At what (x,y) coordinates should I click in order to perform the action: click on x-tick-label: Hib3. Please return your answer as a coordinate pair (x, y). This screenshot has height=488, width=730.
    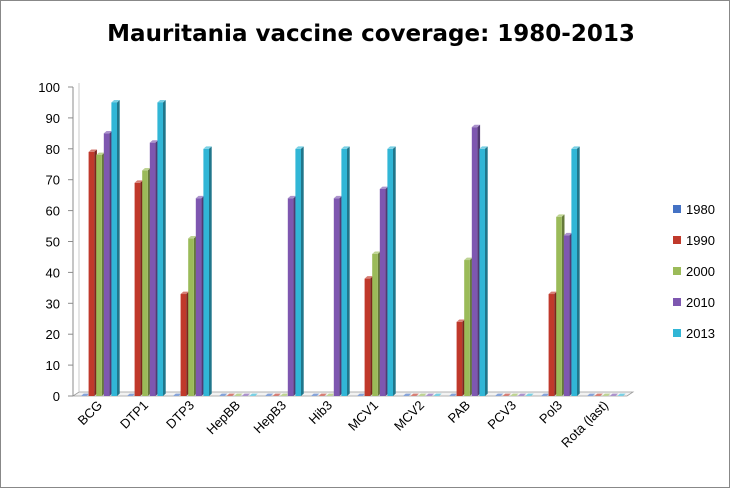
    Looking at the image, I should click on (321, 413).